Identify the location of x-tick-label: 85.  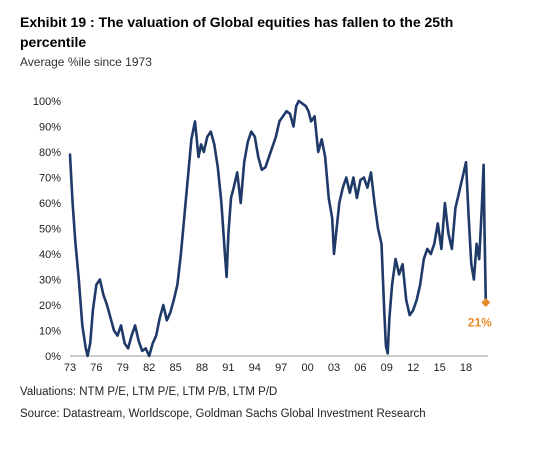
(175, 368).